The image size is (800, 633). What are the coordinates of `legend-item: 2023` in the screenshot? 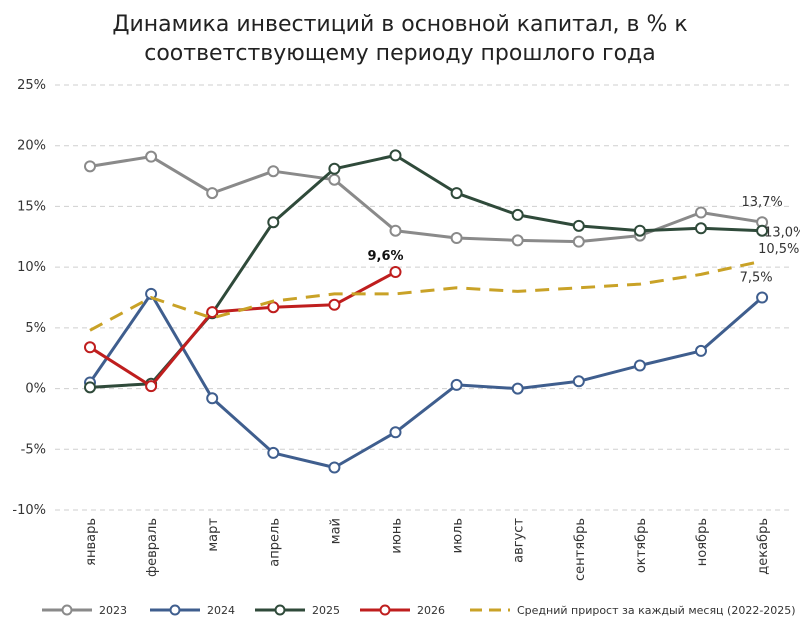 It's located at (84, 610).